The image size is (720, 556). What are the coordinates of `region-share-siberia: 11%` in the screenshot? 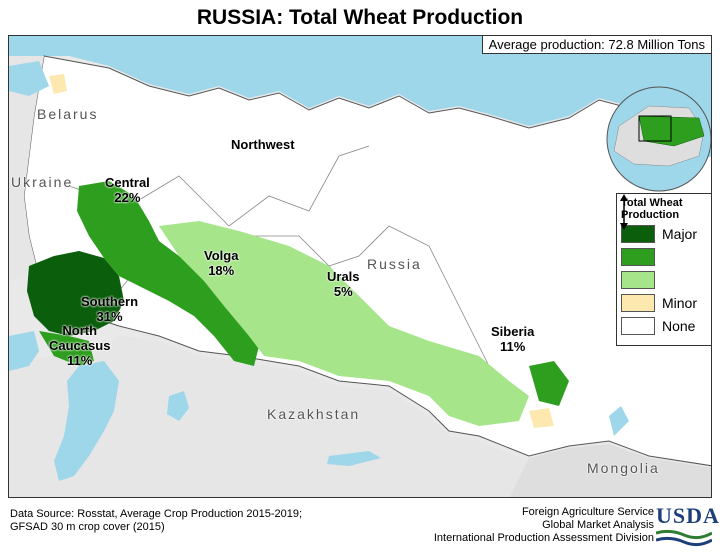 It's located at (513, 346).